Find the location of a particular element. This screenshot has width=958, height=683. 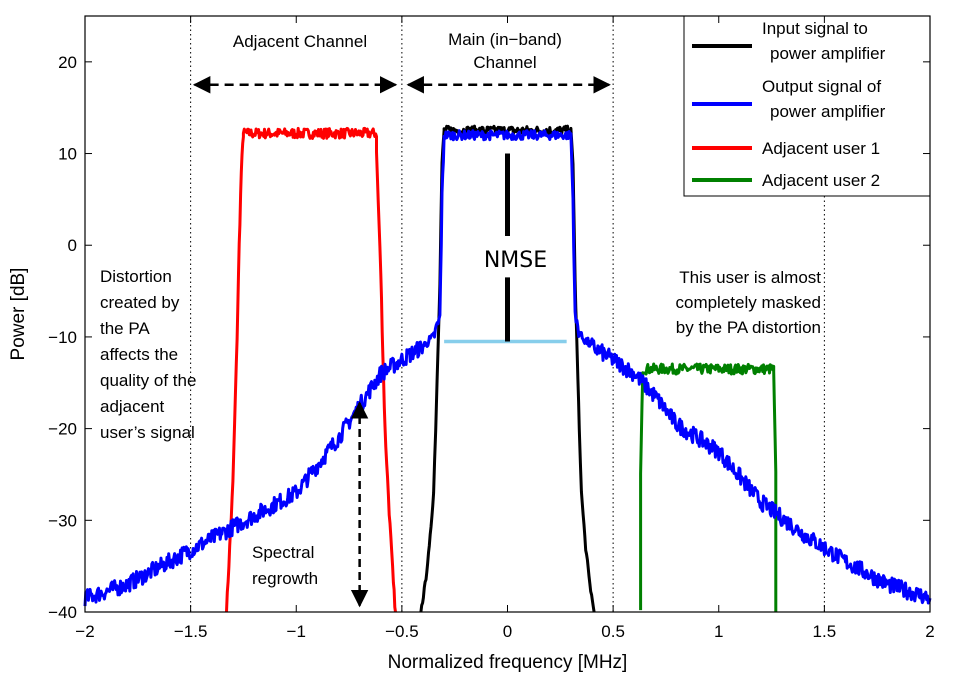

legend-label: Output signal of is located at coordinates (821, 86).